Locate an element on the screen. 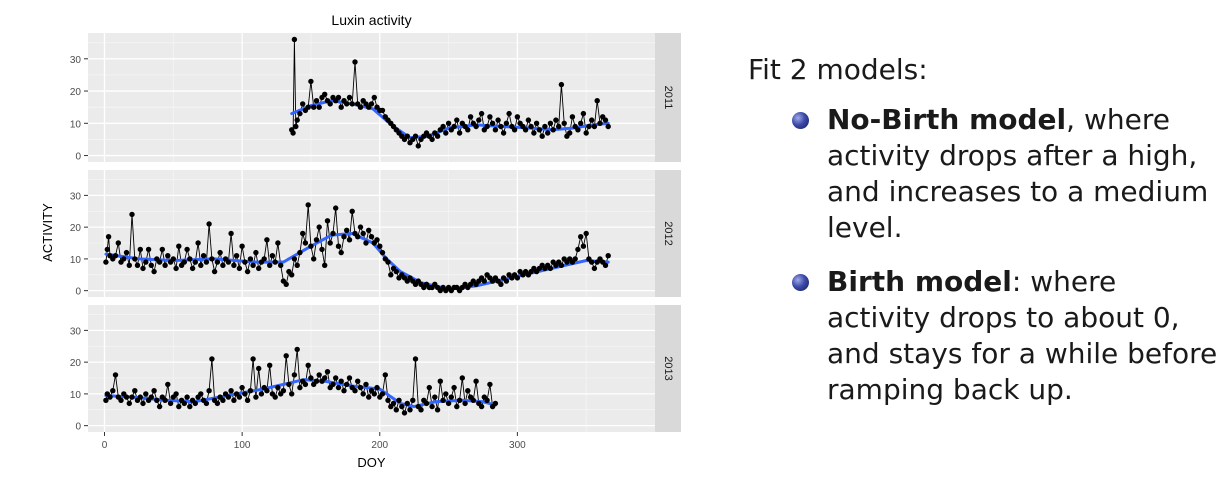 Image resolution: width=1229 pixels, height=479 pixels. facet-panel-2013: 0 10 20 30 2013 is located at coordinates (375, 369).